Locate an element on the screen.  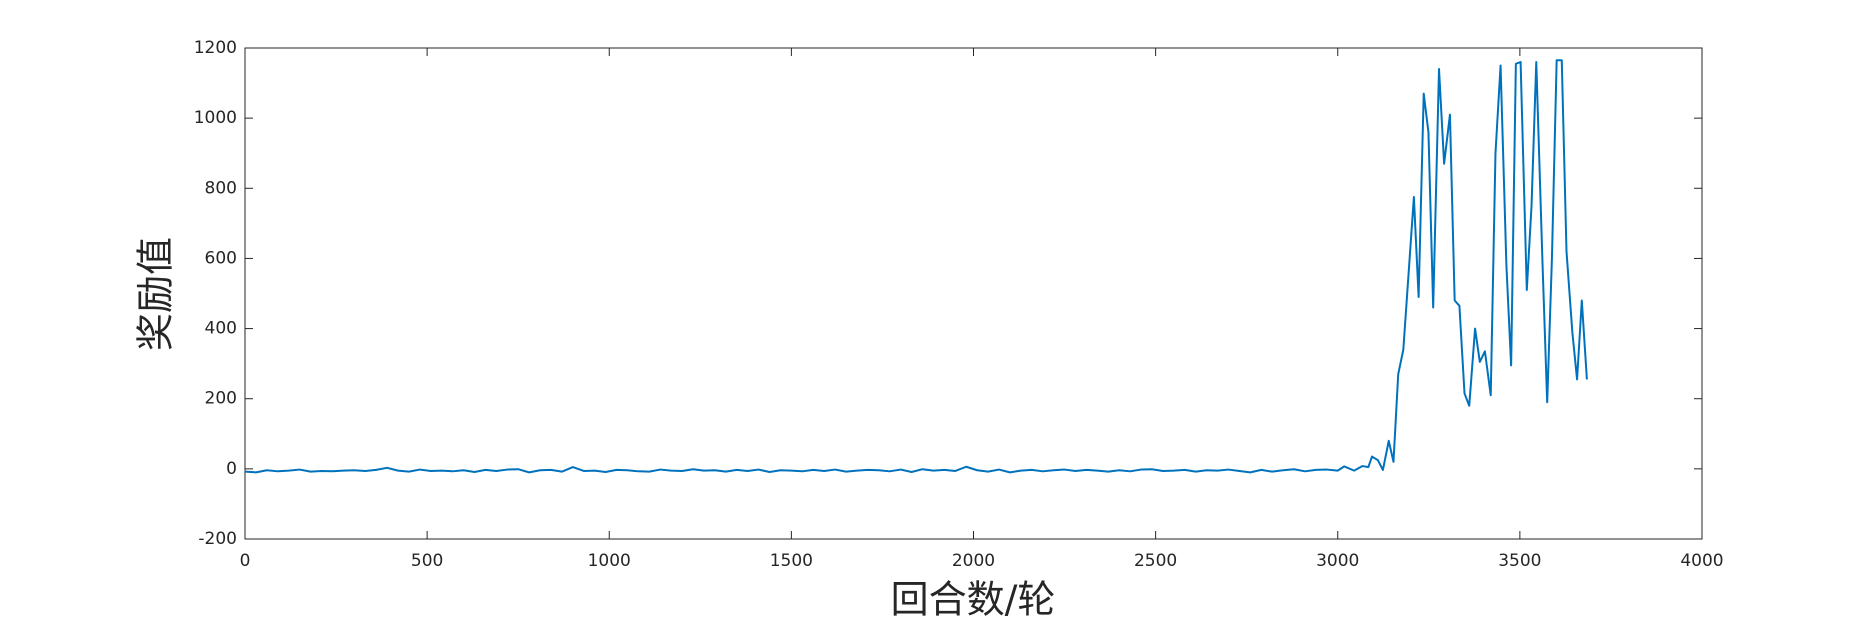
y-tick-label: 200 is located at coordinates (221, 399).